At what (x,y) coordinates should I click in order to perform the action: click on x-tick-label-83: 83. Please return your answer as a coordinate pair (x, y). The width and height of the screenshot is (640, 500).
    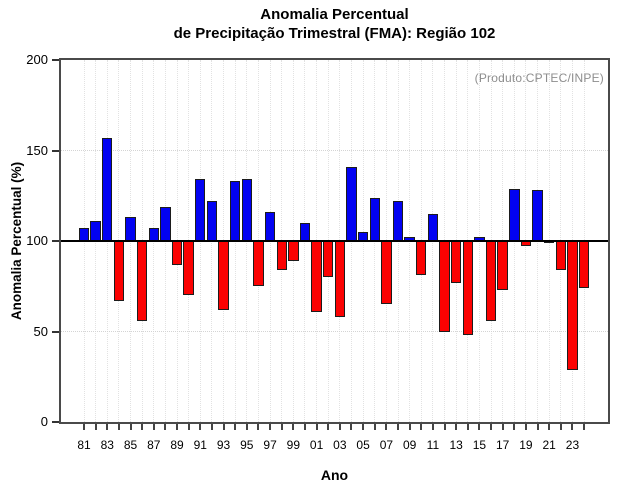
    Looking at the image, I should click on (107, 445).